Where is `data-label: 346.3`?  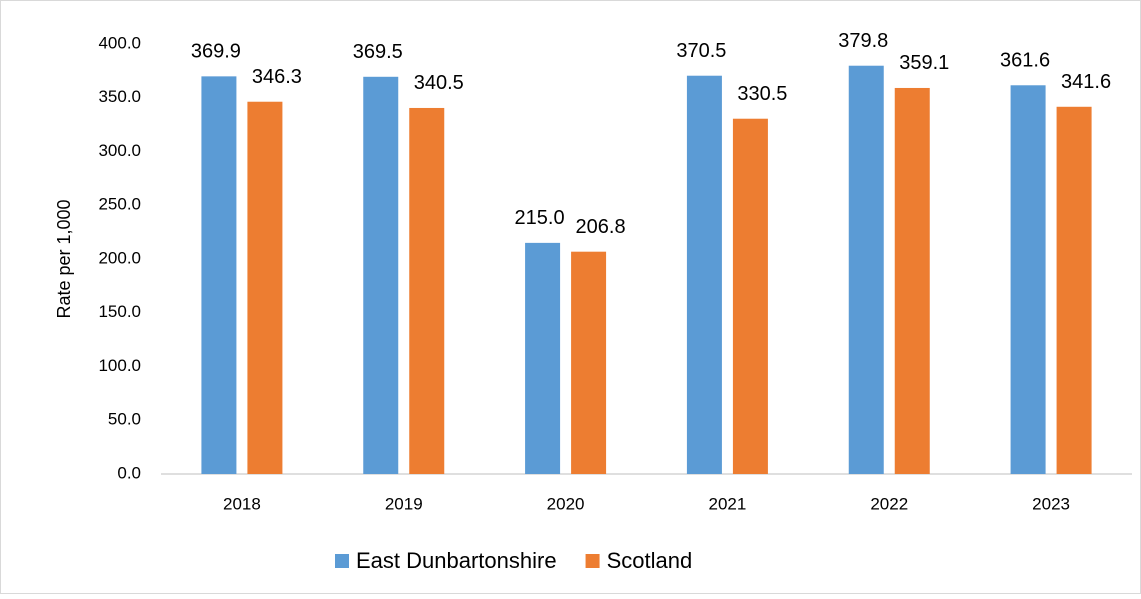 data-label: 346.3 is located at coordinates (277, 77).